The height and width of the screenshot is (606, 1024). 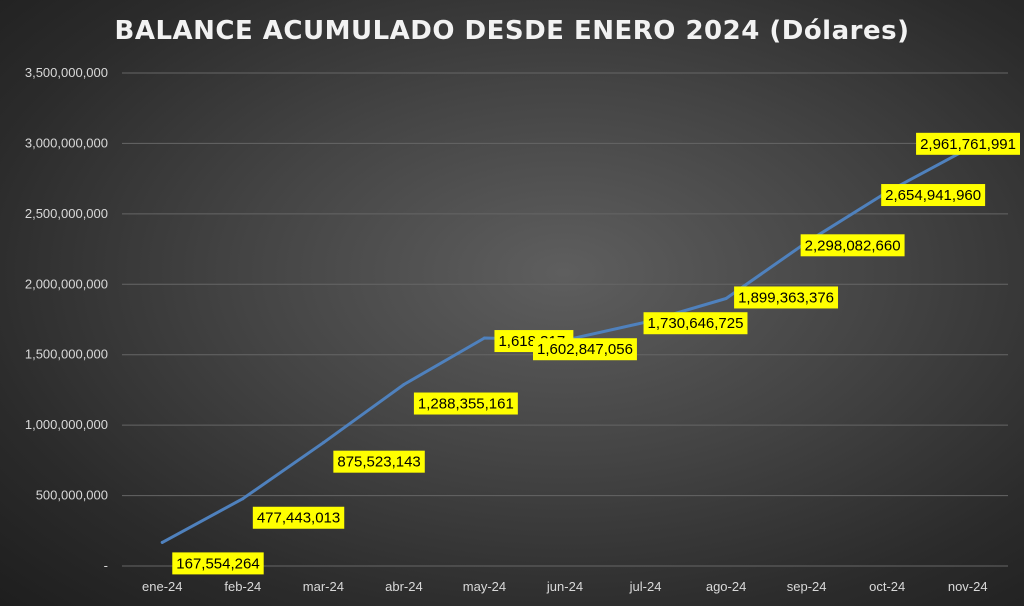 I want to click on data-label-text: 1,899,363,376, so click(x=786, y=297).